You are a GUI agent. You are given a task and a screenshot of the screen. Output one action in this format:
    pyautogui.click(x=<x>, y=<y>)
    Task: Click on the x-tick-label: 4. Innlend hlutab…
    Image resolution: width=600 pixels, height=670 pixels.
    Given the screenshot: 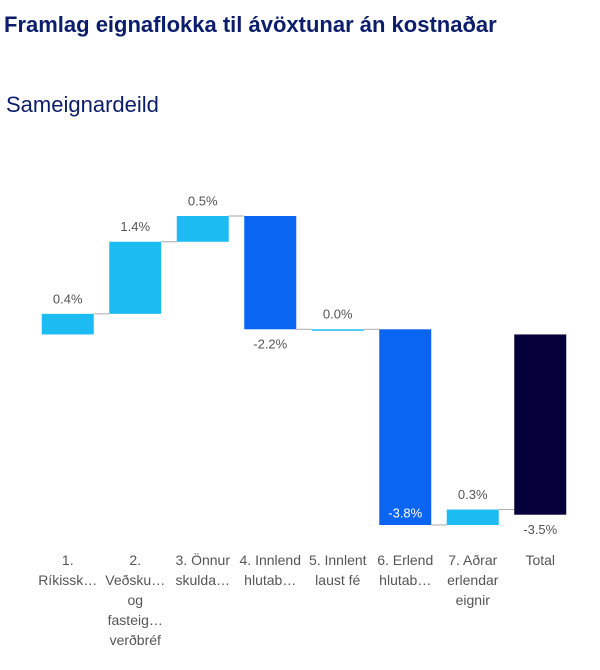 What is the action you would take?
    pyautogui.click(x=270, y=570)
    